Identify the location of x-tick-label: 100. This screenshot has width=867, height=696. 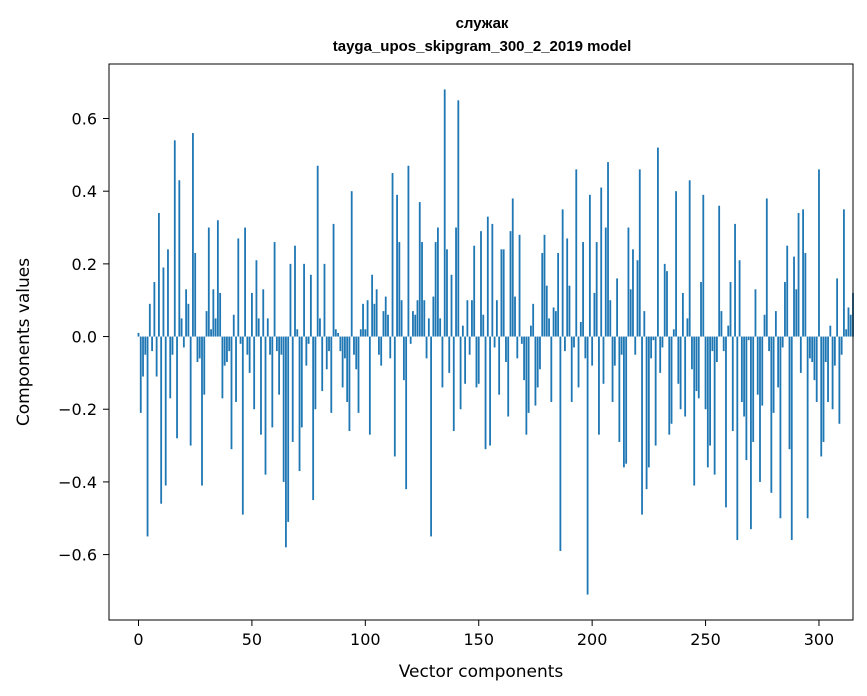
(365, 639).